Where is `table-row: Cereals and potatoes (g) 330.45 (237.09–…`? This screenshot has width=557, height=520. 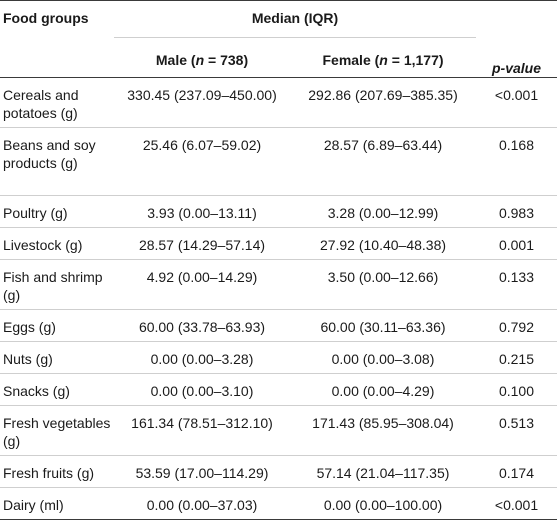 table-row: Cereals and potatoes (g) 330.45 (237.09–… is located at coordinates (278, 102).